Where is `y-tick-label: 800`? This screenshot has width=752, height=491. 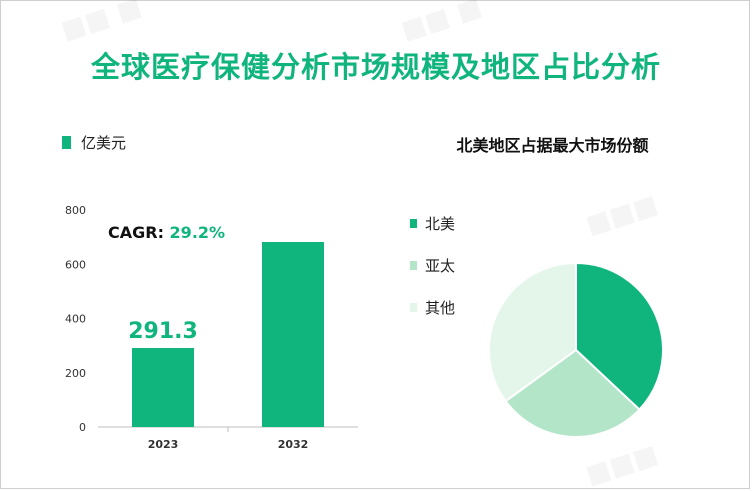
y-tick-label: 800 is located at coordinates (75, 210).